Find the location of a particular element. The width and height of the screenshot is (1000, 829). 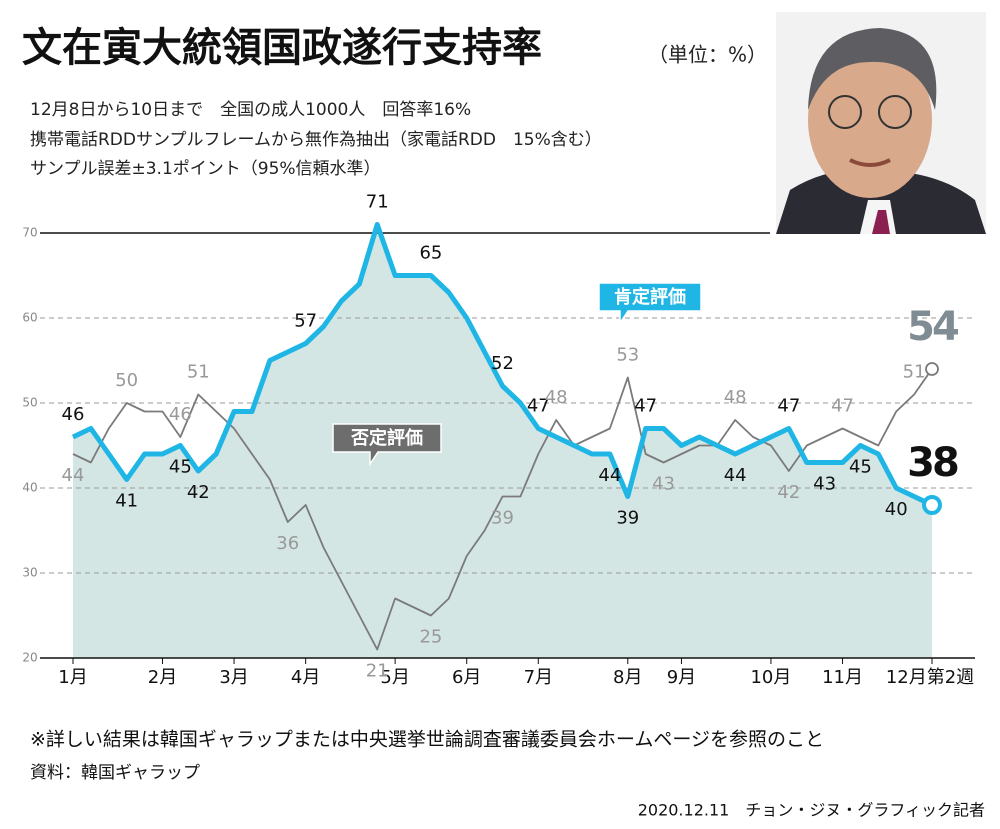

y-tick-label: 50 is located at coordinates (29, 403).